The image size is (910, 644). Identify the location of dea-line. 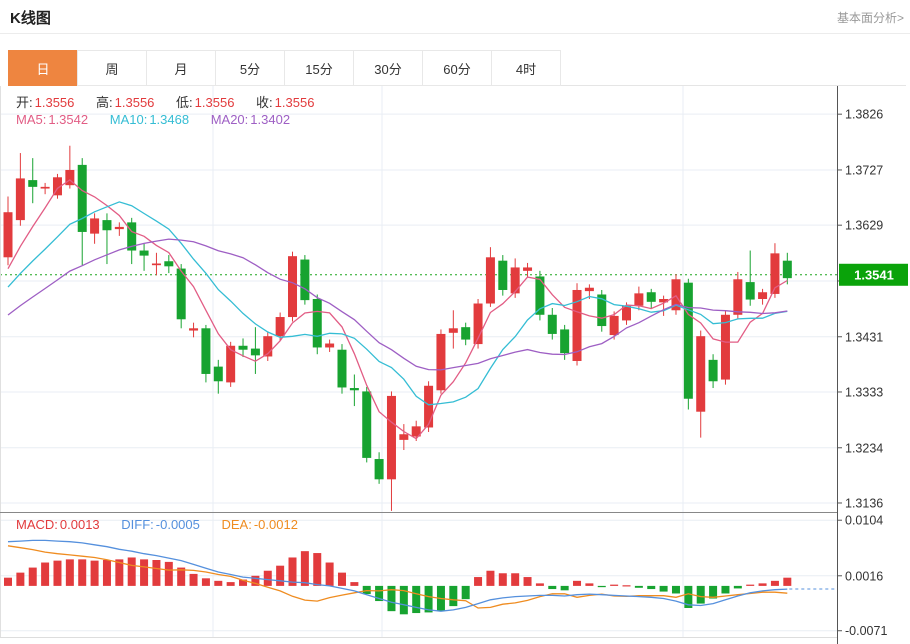
(397, 577).